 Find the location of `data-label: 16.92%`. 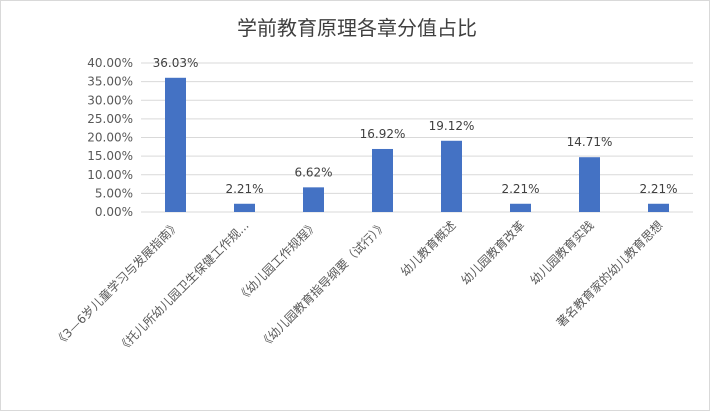

data-label: 16.92% is located at coordinates (383, 134).